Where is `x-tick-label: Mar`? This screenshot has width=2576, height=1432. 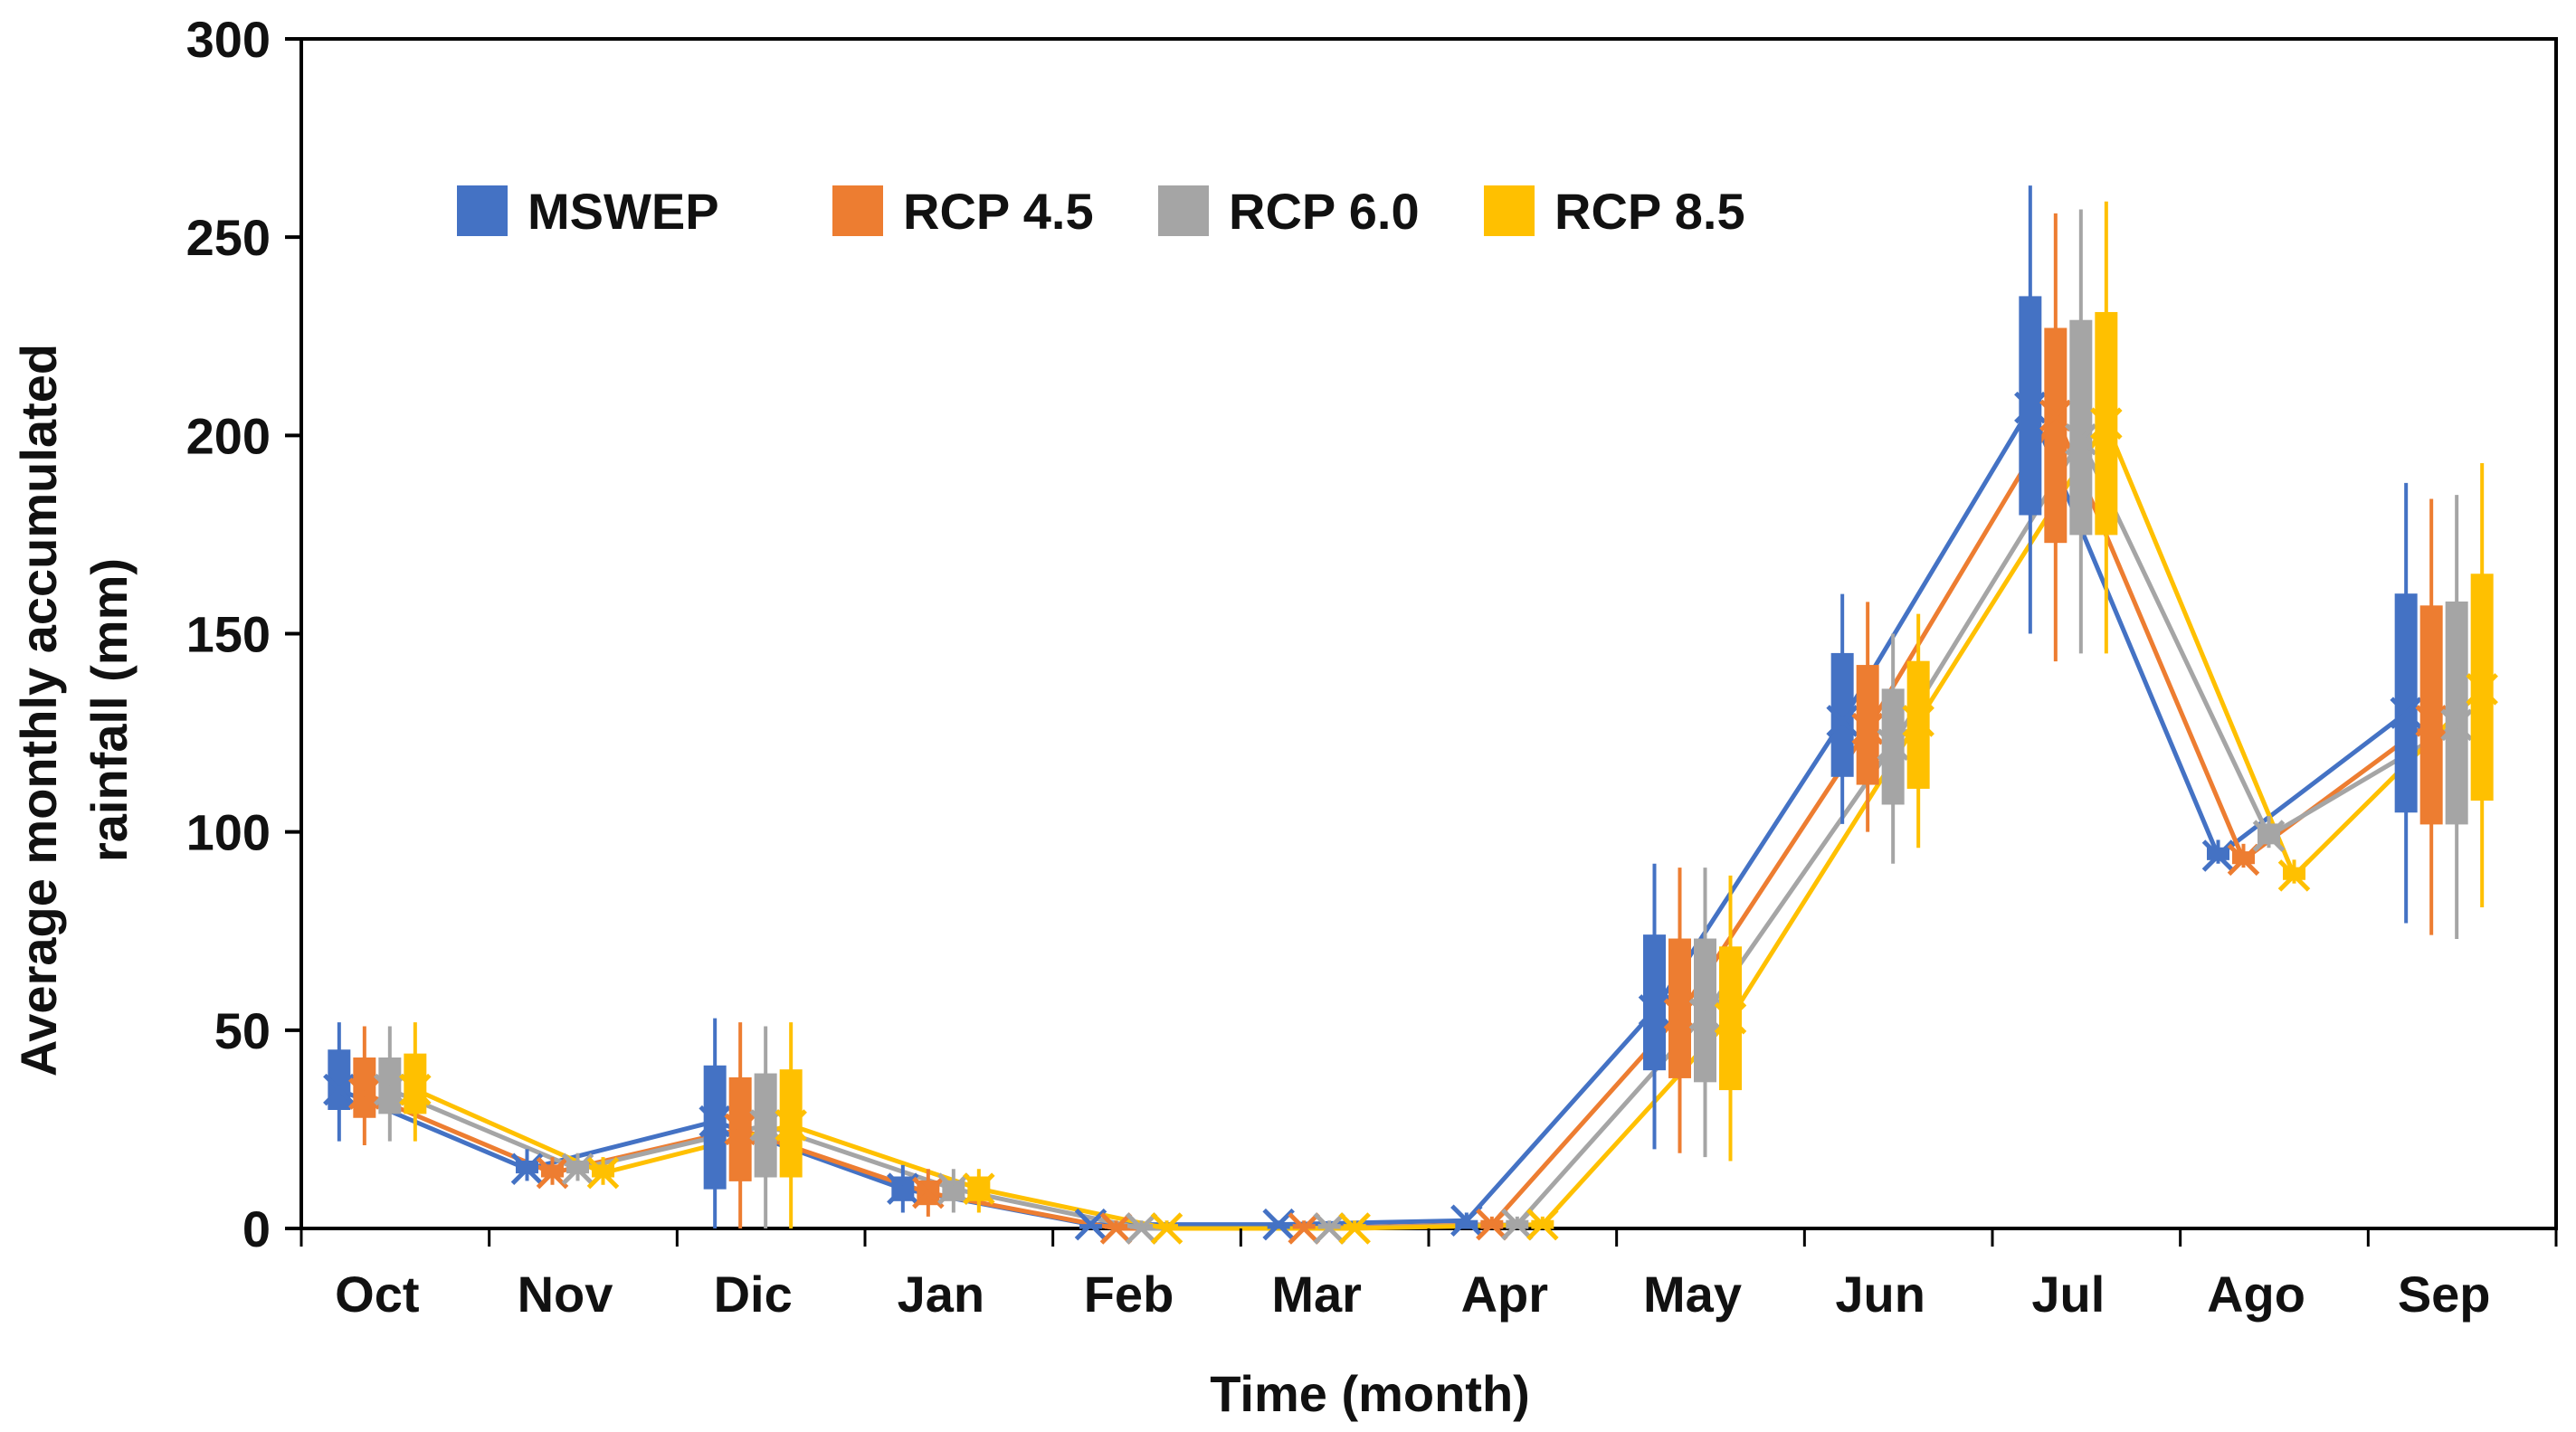 x-tick-label: Mar is located at coordinates (1316, 1294).